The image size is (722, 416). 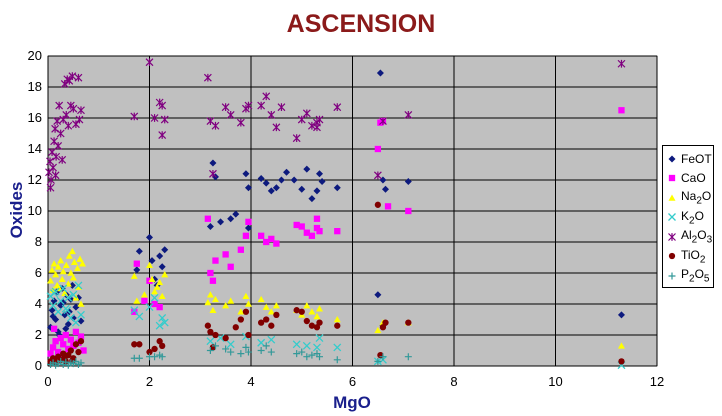 What do you see at coordinates (361, 24) in the screenshot?
I see `chart-title: ASCENSION` at bounding box center [361, 24].